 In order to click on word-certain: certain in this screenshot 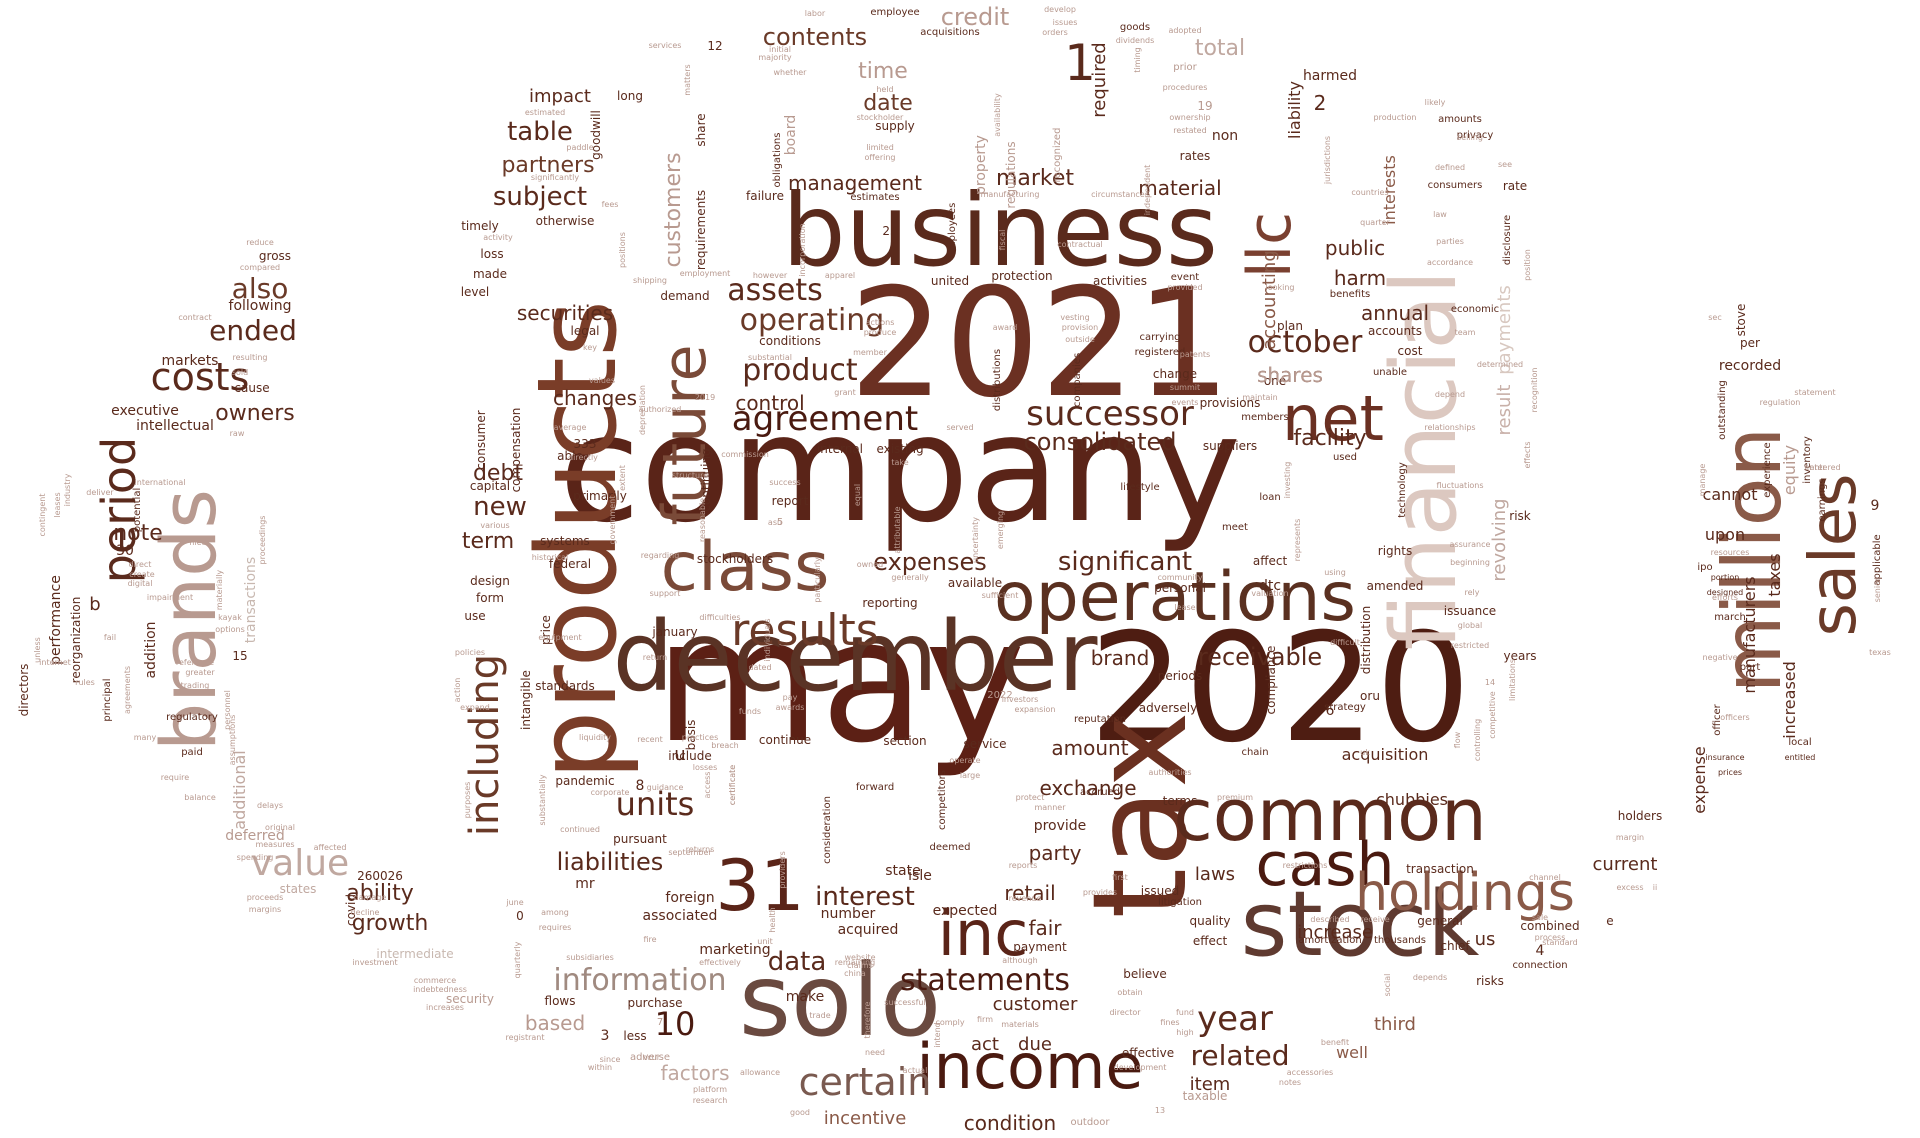, I will do `click(865, 1082)`.